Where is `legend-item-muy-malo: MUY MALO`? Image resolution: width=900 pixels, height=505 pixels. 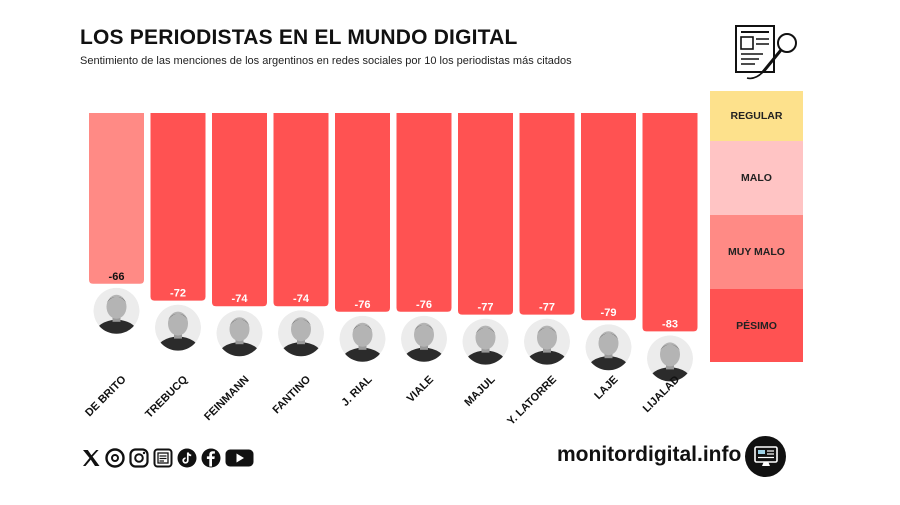 legend-item-muy-malo: MUY MALO is located at coordinates (756, 252).